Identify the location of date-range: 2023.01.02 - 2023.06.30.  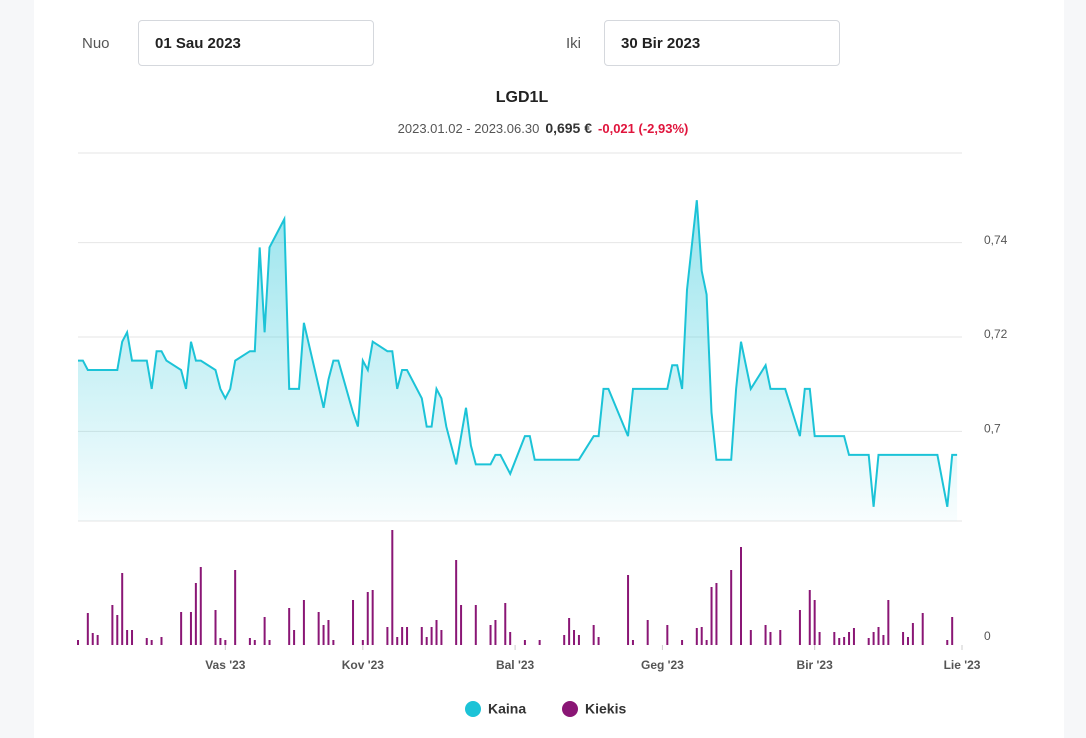
(468, 128).